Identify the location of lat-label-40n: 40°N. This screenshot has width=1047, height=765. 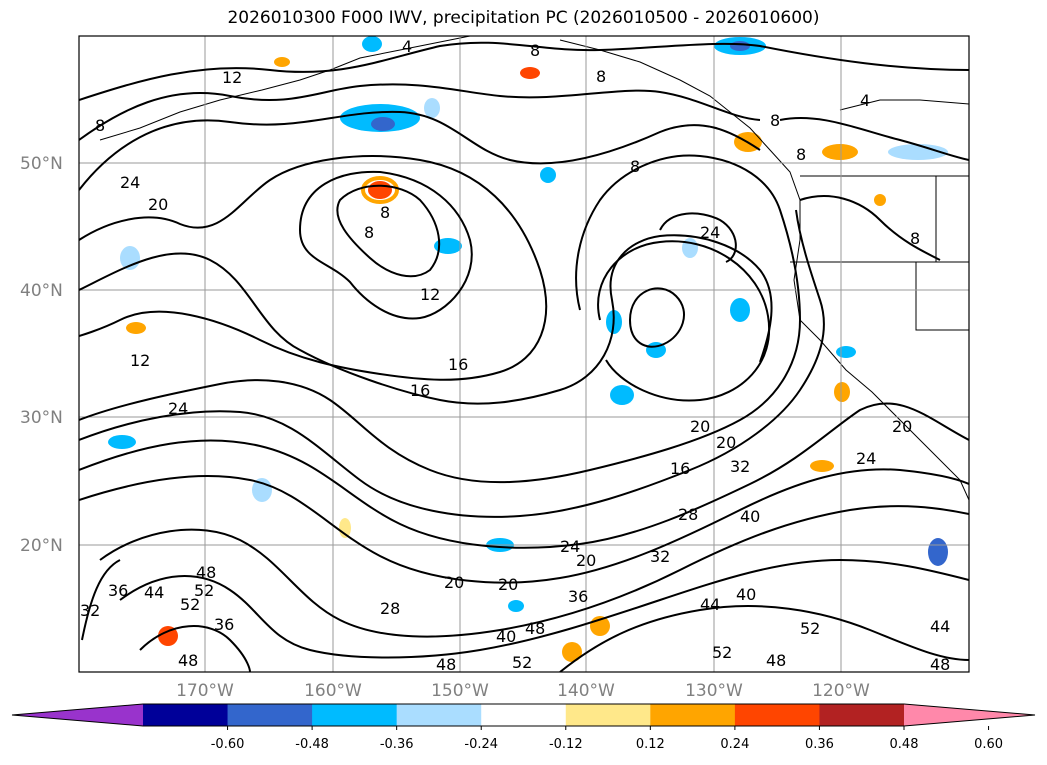
(41, 291).